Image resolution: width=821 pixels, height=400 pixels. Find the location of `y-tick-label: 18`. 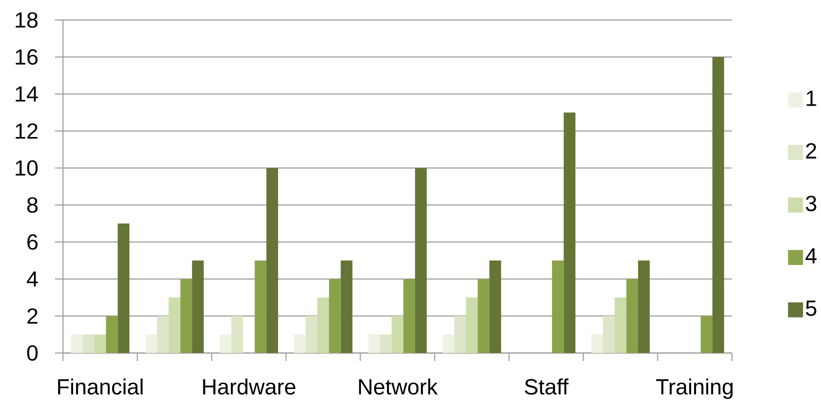

y-tick-label: 18 is located at coordinates (27, 20).